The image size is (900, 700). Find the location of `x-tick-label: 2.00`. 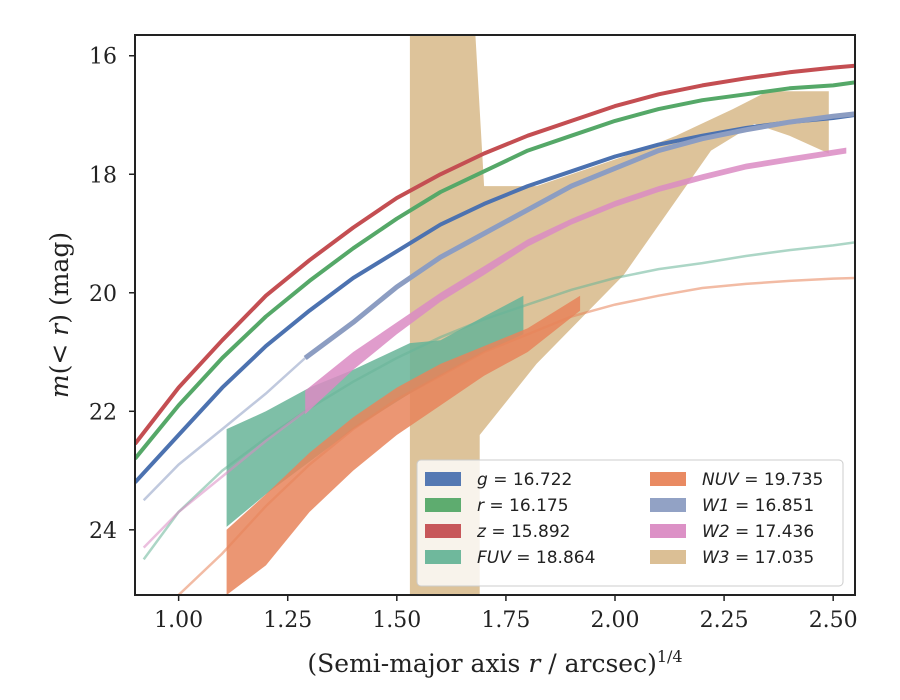

x-tick-label: 2.00 is located at coordinates (615, 620).